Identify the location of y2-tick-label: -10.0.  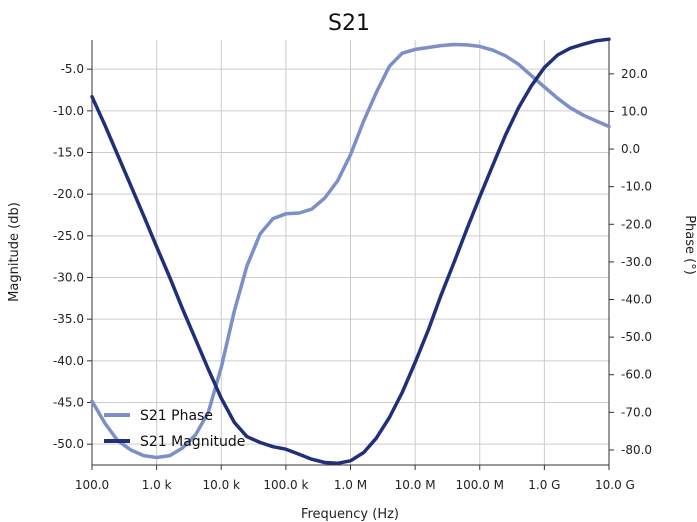
(636, 187).